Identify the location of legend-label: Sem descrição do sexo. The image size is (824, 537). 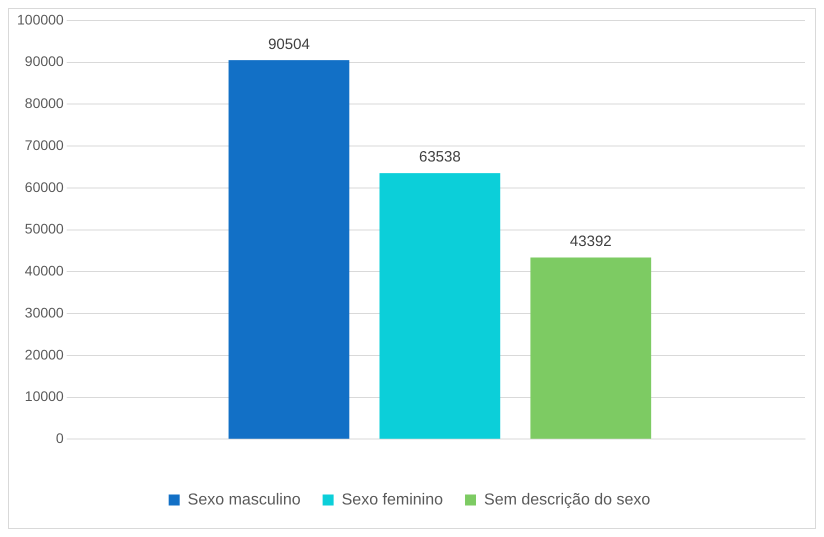
(567, 499).